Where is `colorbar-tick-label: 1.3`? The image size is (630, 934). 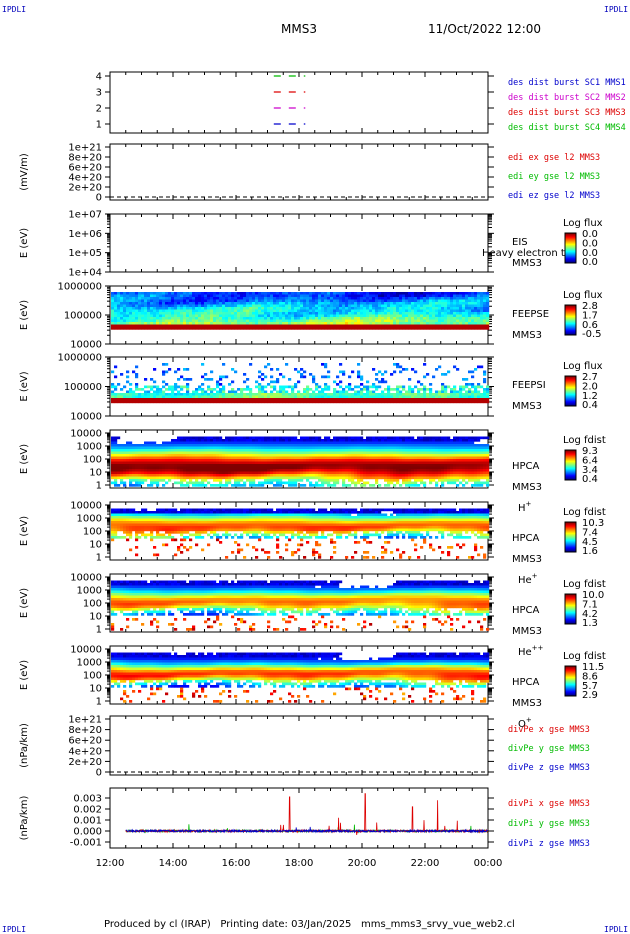 colorbar-tick-label: 1.3 is located at coordinates (590, 623).